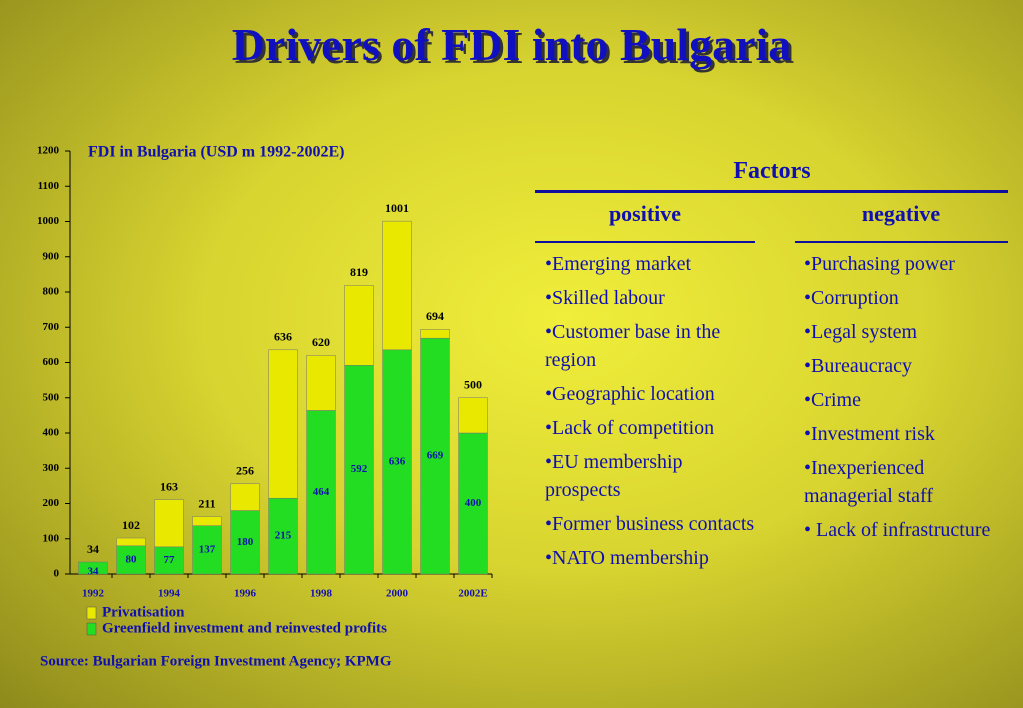 Image resolution: width=1023 pixels, height=708 pixels. I want to click on value-label: 215, so click(283, 536).